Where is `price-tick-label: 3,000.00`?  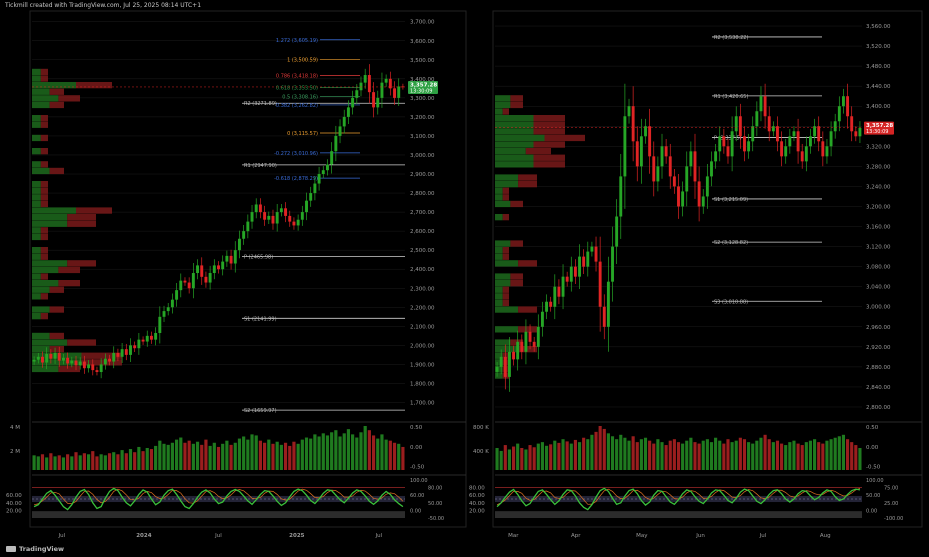 price-tick-label: 3,000.00 is located at coordinates (878, 308).